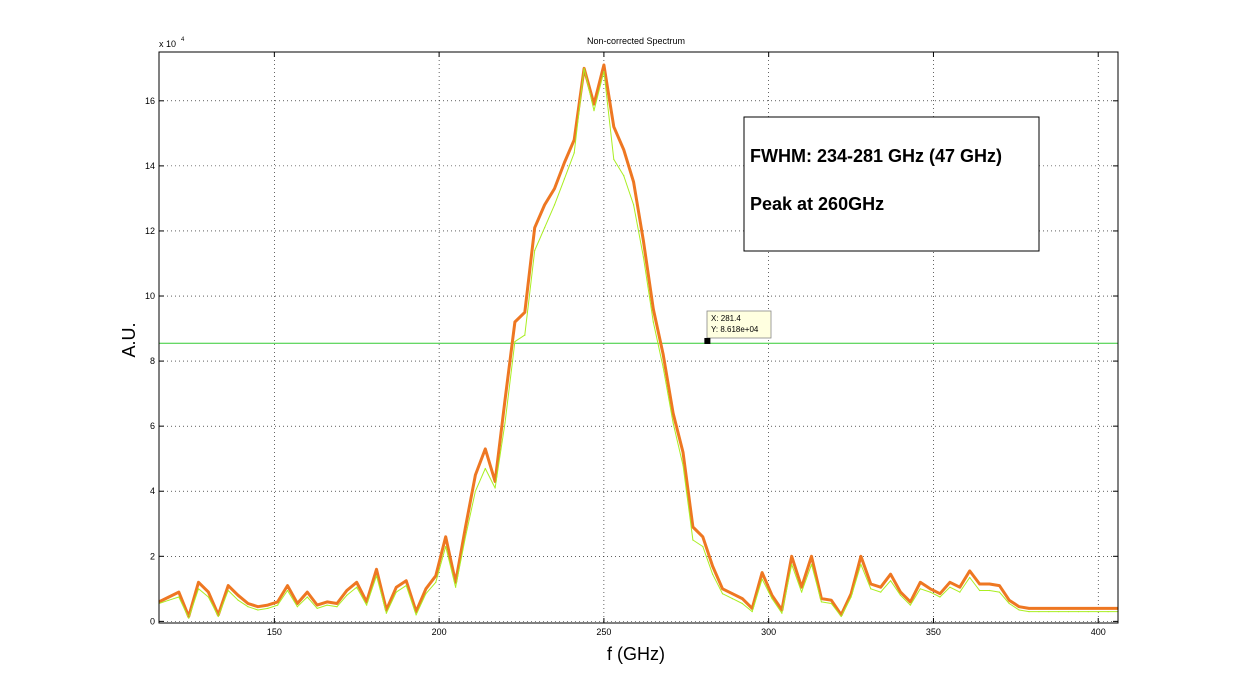 This screenshot has width=1235, height=700. Describe the element at coordinates (152, 491) in the screenshot. I see `y-tick-label: 4` at that location.